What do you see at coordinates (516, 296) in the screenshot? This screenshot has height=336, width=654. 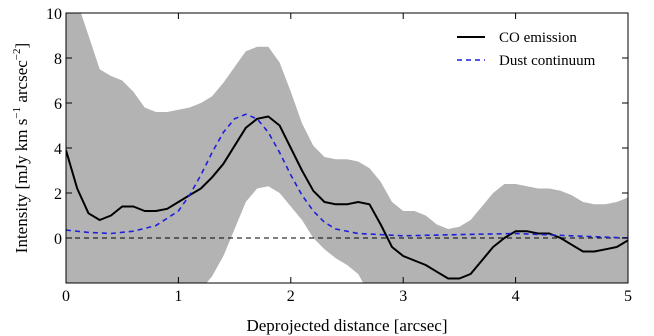 I see `x-tick-label: 4` at bounding box center [516, 296].